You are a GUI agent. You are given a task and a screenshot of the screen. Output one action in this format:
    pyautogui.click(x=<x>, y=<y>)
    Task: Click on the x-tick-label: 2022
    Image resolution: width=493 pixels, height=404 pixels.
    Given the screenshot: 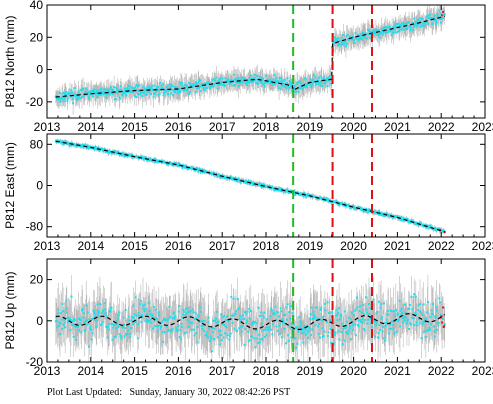 What is the action you would take?
    pyautogui.click(x=441, y=246)
    